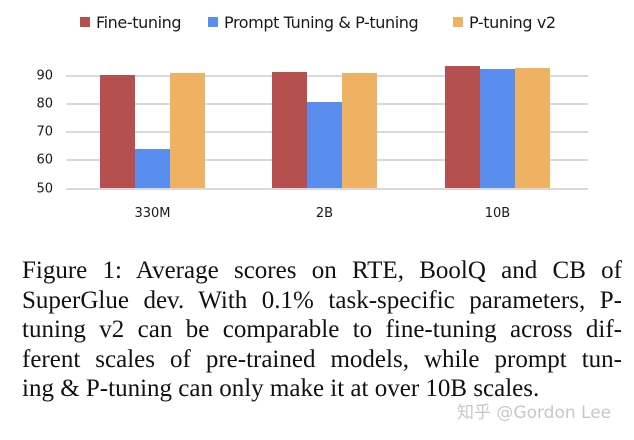 Image resolution: width=634 pixels, height=440 pixels. What do you see at coordinates (534, 413) in the screenshot?
I see `watermark: 知乎 @Gordon Lee` at bounding box center [534, 413].